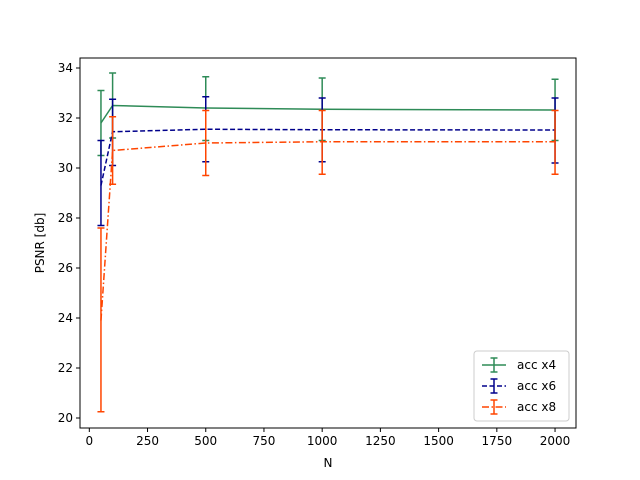  Describe the element at coordinates (322, 441) in the screenshot. I see `x-tick-label: 1000` at that location.